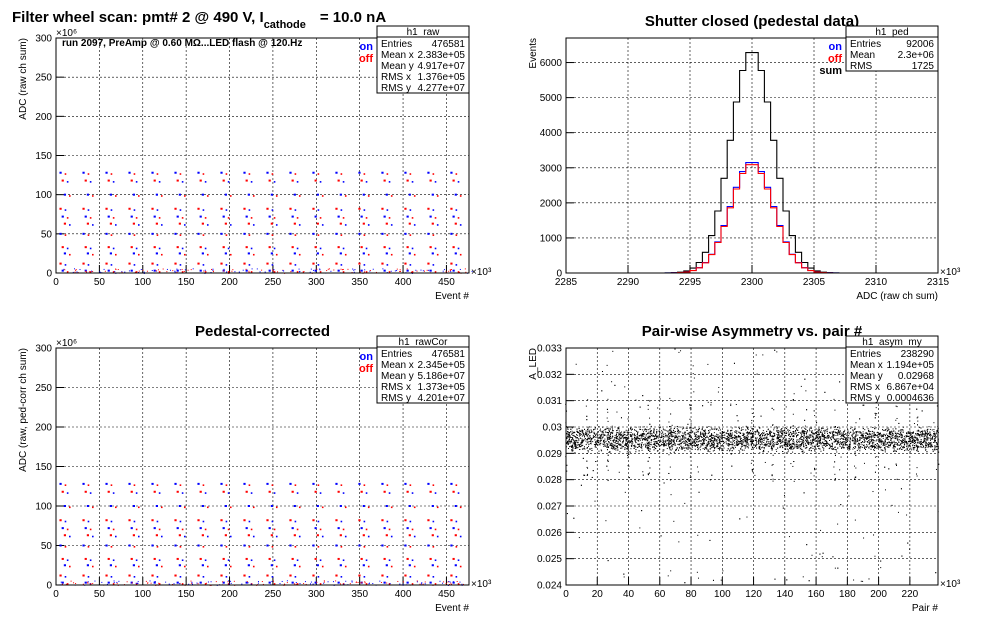 This screenshot has height=622, width=996. I want to click on y-tick-label: 2000, so click(551, 203).